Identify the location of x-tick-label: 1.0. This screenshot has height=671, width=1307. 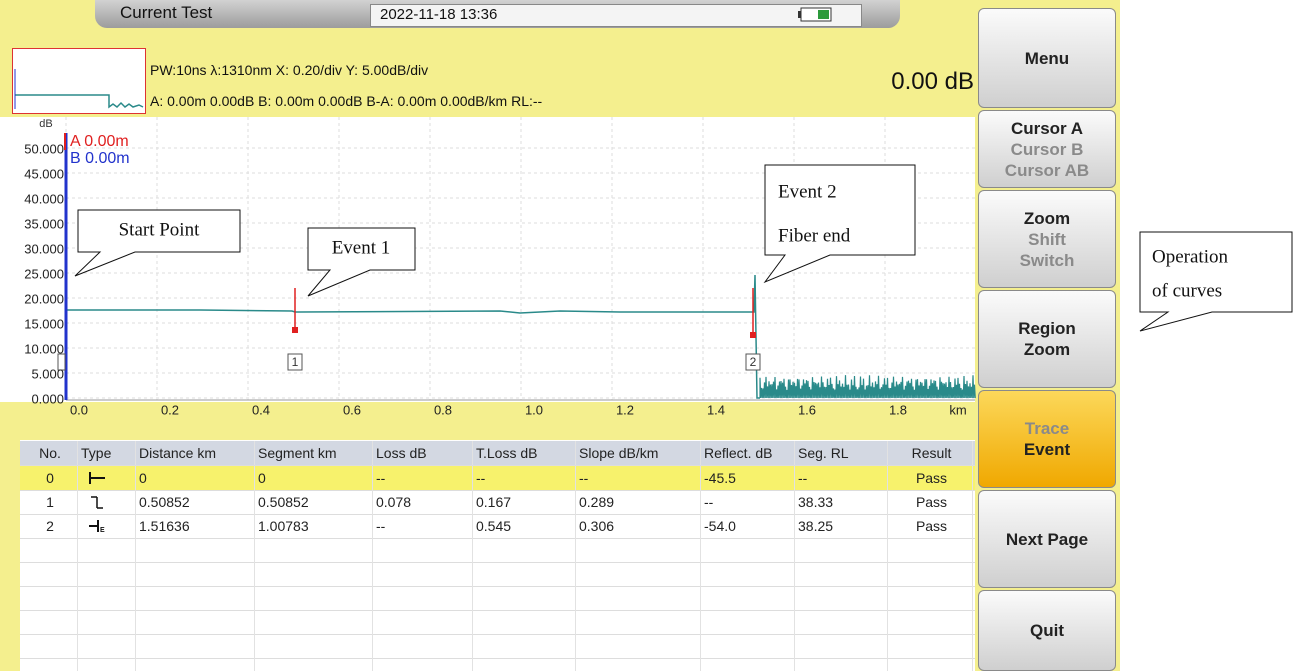
(534, 409).